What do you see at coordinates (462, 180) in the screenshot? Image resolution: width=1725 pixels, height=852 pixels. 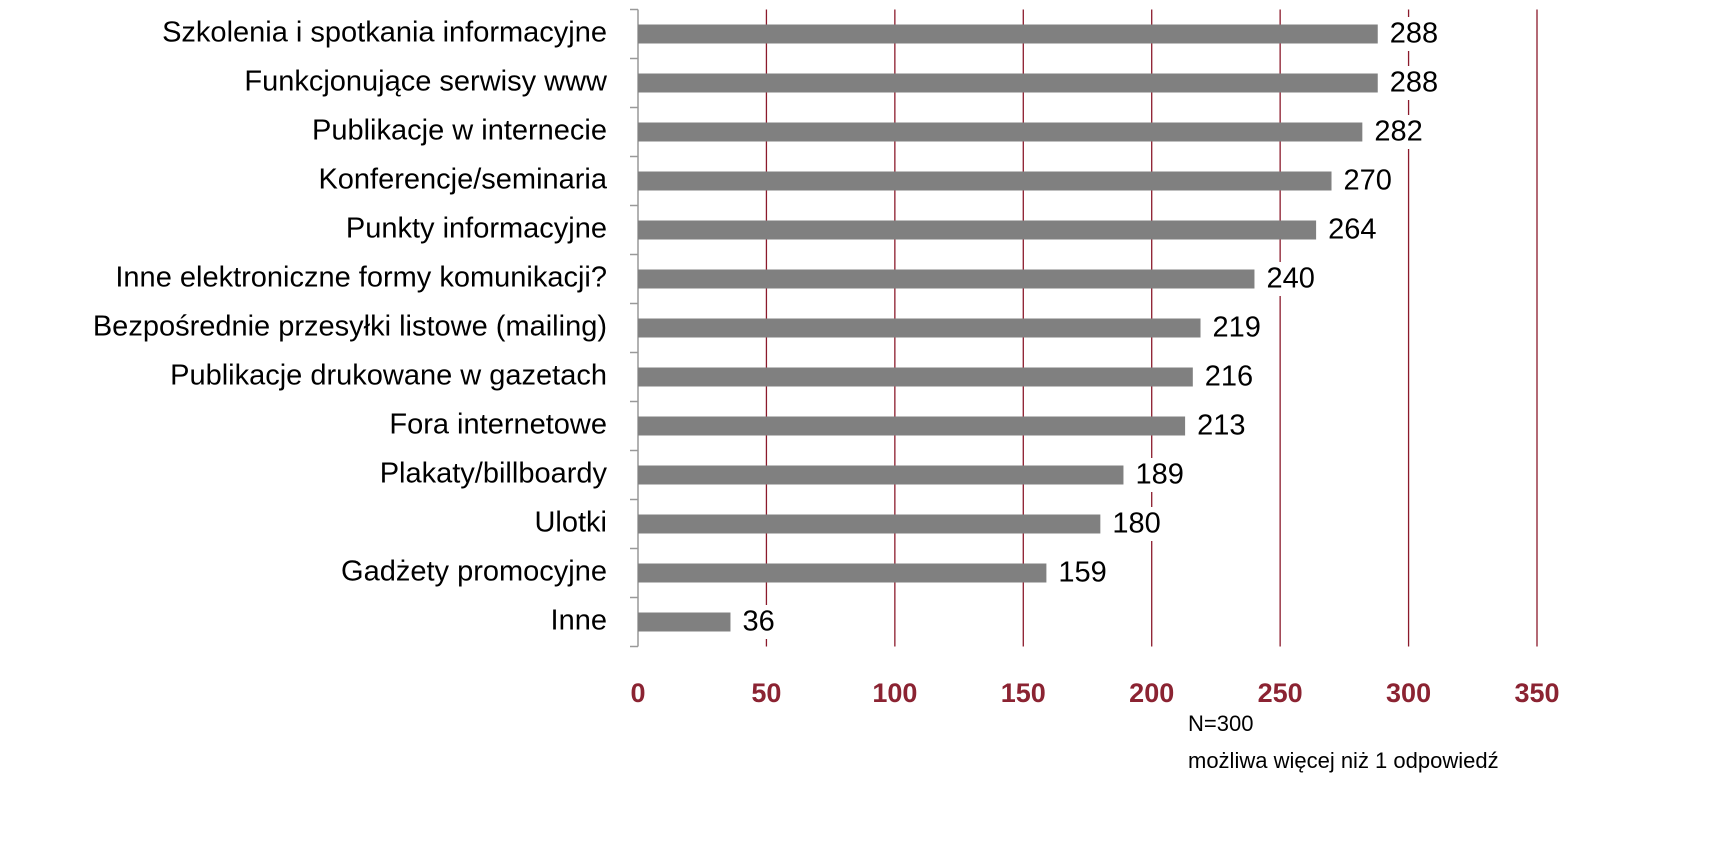 I see `y-tick-label: Konferencje/seminaria` at bounding box center [462, 180].